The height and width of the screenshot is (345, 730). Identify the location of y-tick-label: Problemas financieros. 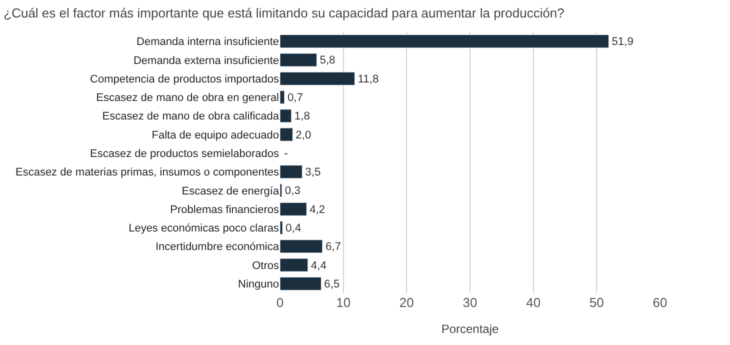
(225, 210).